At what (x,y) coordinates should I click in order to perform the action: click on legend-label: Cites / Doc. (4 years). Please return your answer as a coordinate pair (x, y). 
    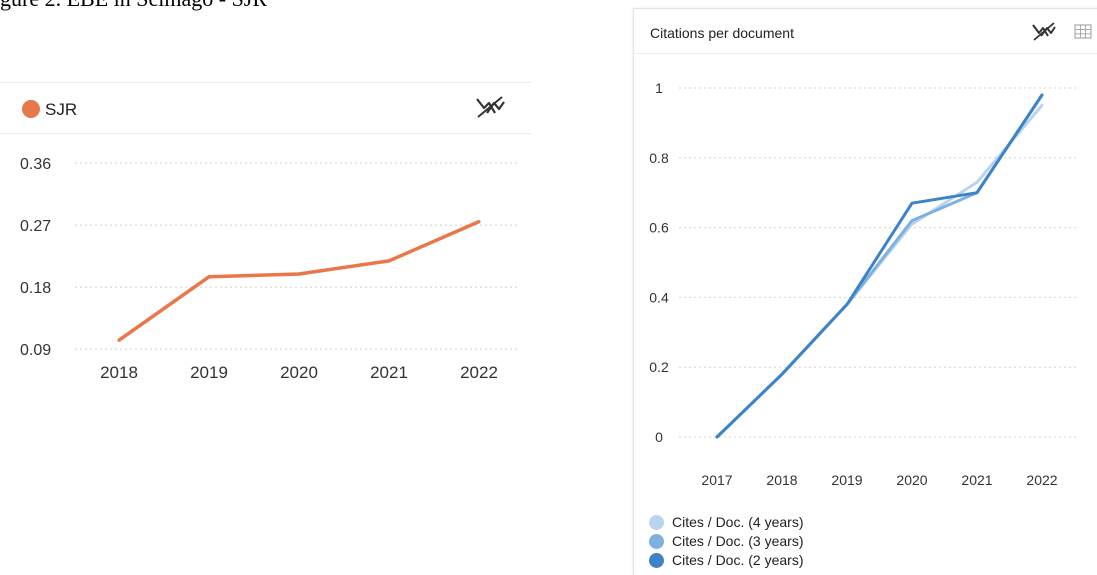
    Looking at the image, I should click on (738, 522).